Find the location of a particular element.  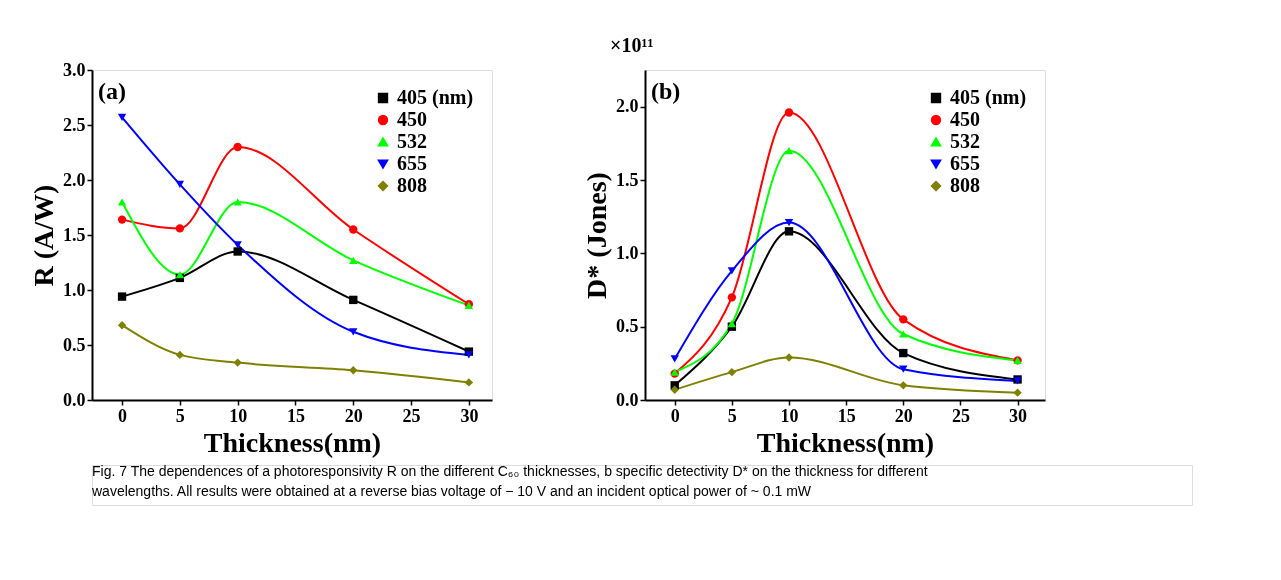

annotation: (a) is located at coordinates (112, 91).